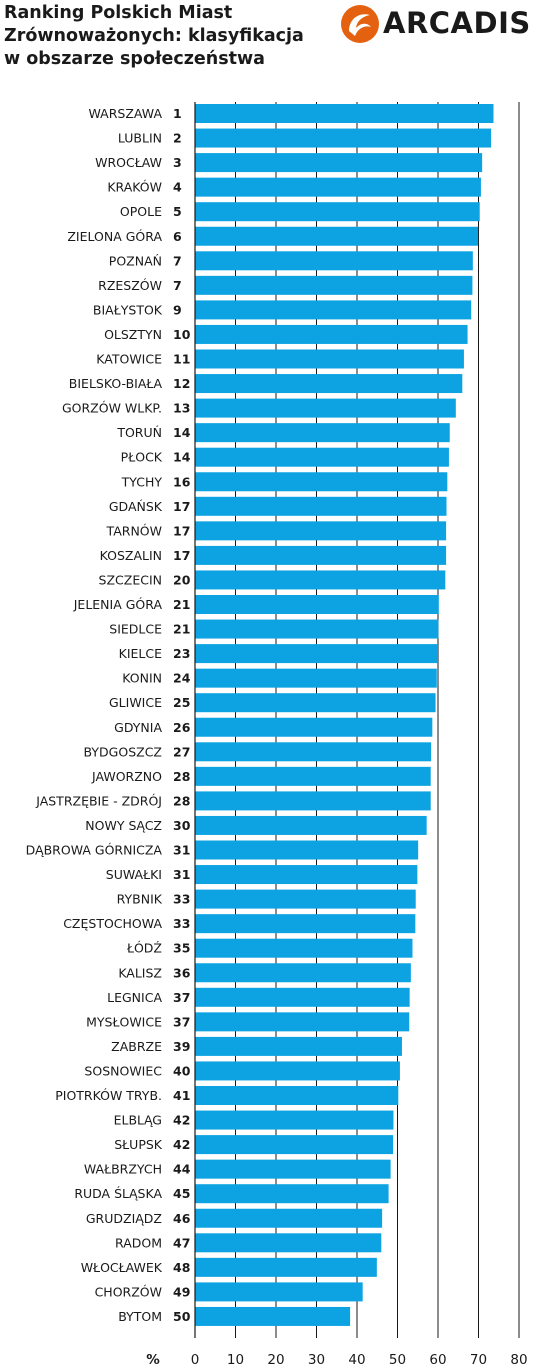 The width and height of the screenshot is (555, 1369). What do you see at coordinates (182, 1070) in the screenshot?
I see `rank-label: 40` at bounding box center [182, 1070].